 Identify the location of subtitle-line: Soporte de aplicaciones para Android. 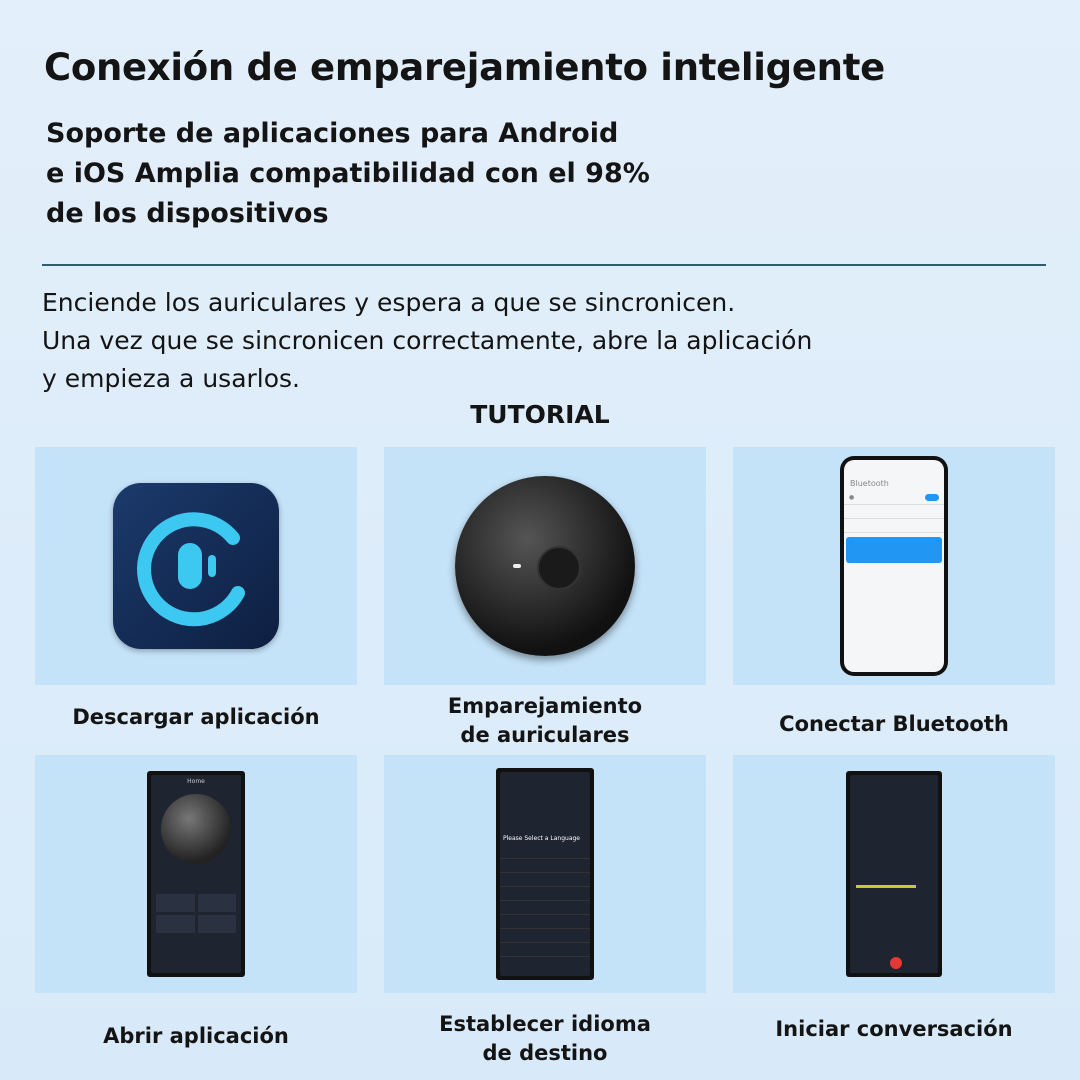
(332, 133).